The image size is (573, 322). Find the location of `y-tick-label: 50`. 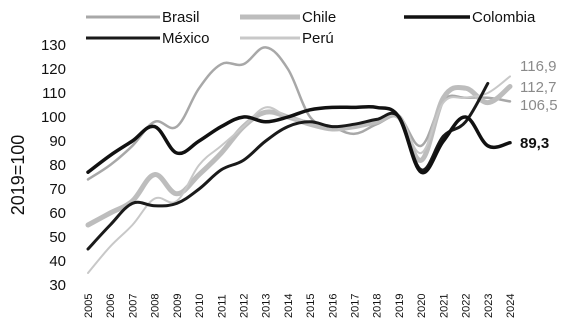

y-tick-label: 50 is located at coordinates (57, 237).